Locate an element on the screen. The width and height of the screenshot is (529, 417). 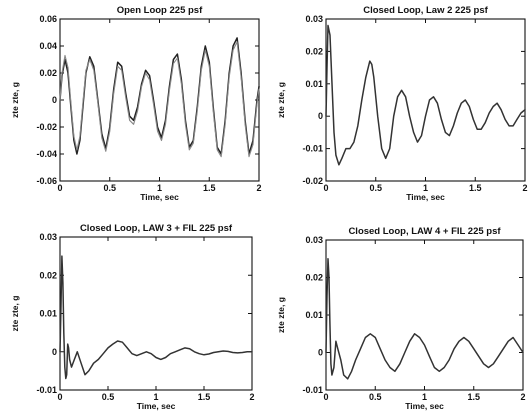
chart-title: Closed Loop, Law 2 225 psf is located at coordinates (425, 10).